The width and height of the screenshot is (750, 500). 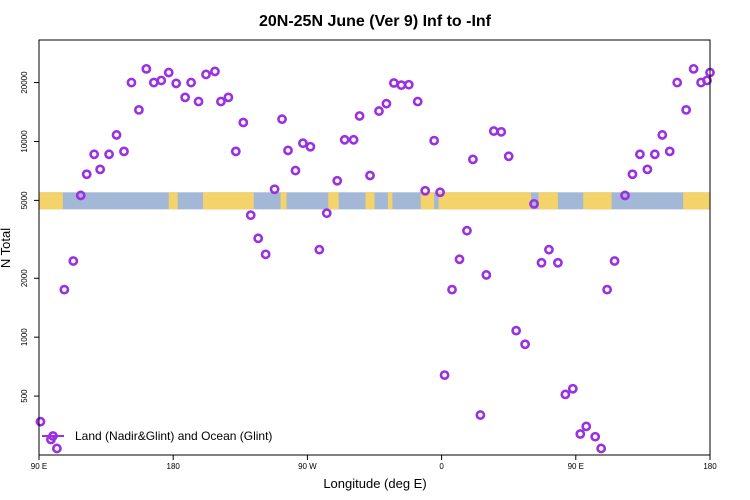 What do you see at coordinates (710, 466) in the screenshot?
I see `x-tick-label: 180` at bounding box center [710, 466].